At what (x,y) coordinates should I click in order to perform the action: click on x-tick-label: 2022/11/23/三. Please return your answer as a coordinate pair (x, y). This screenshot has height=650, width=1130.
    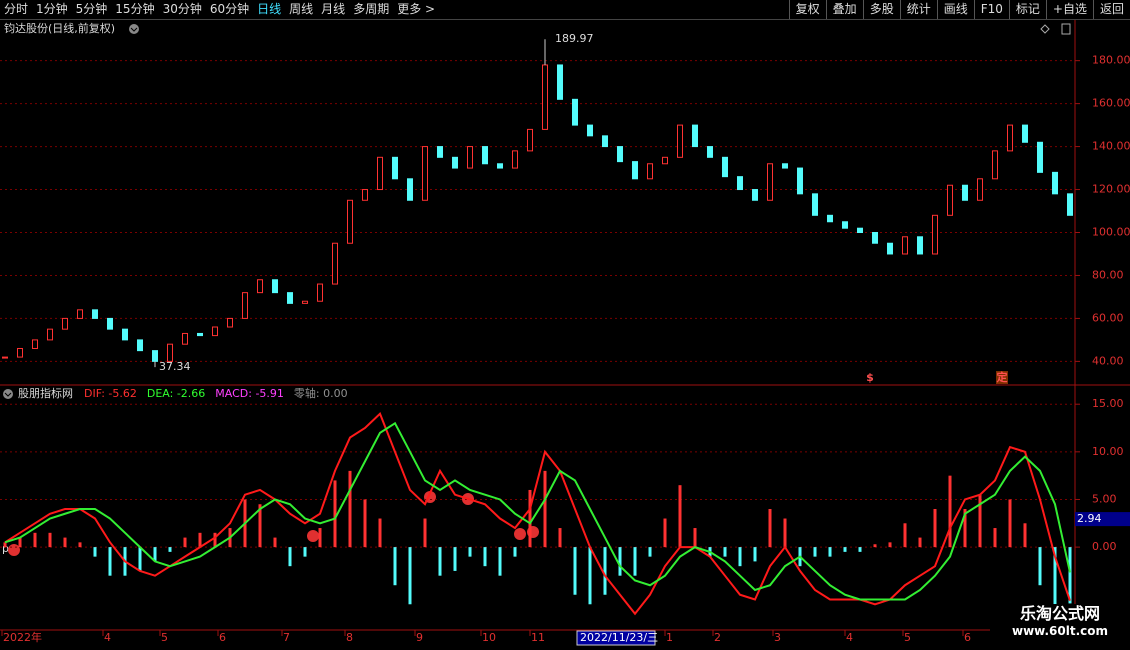
    Looking at the image, I should click on (619, 637).